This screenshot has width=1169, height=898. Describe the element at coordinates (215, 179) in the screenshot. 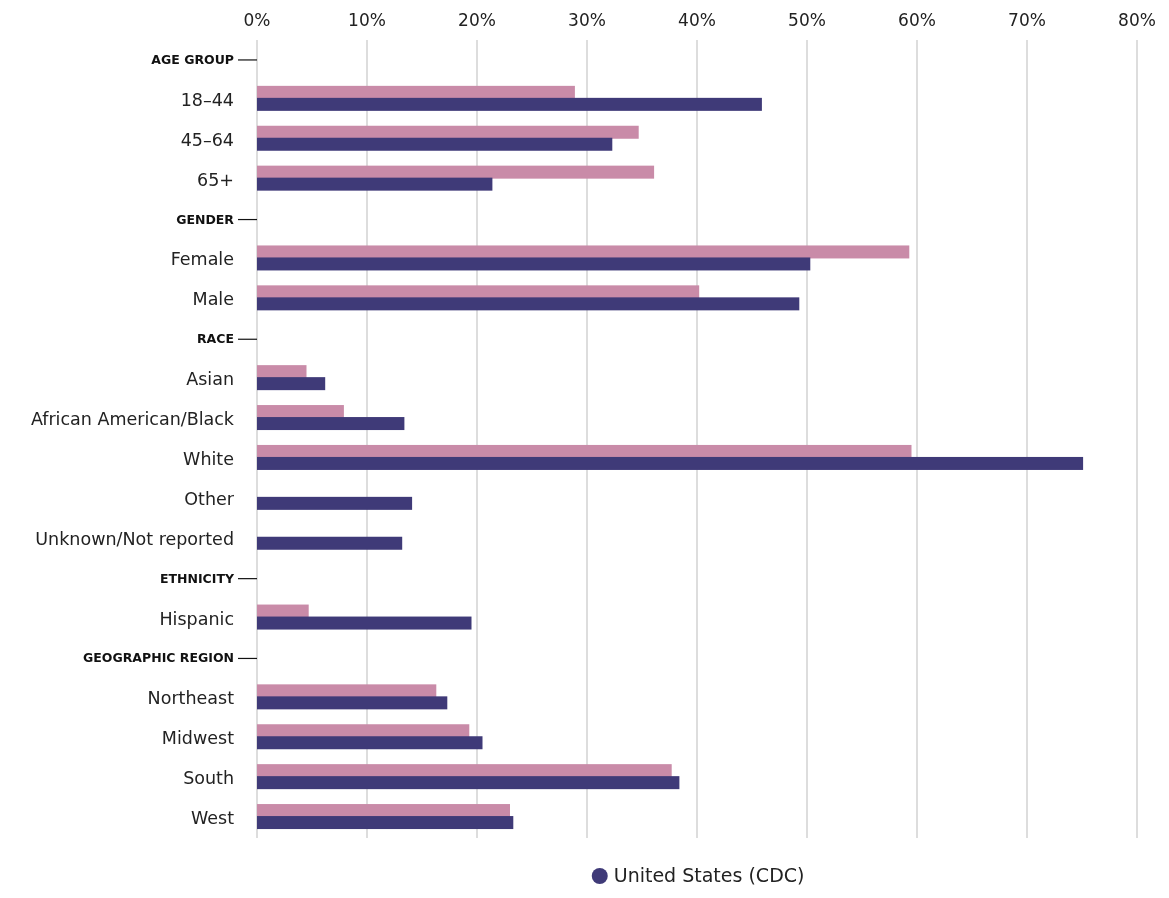

I see `y-tick-label: 65+` at that location.